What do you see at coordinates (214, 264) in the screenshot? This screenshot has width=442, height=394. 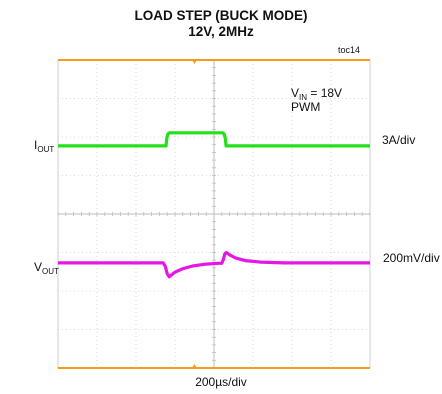 I see `vout-trace` at bounding box center [214, 264].